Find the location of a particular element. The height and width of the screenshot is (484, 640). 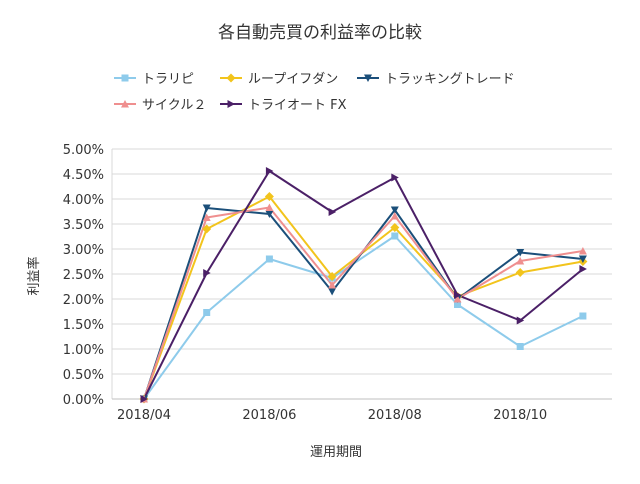

x-tick-label: 2018/10 is located at coordinates (520, 415).